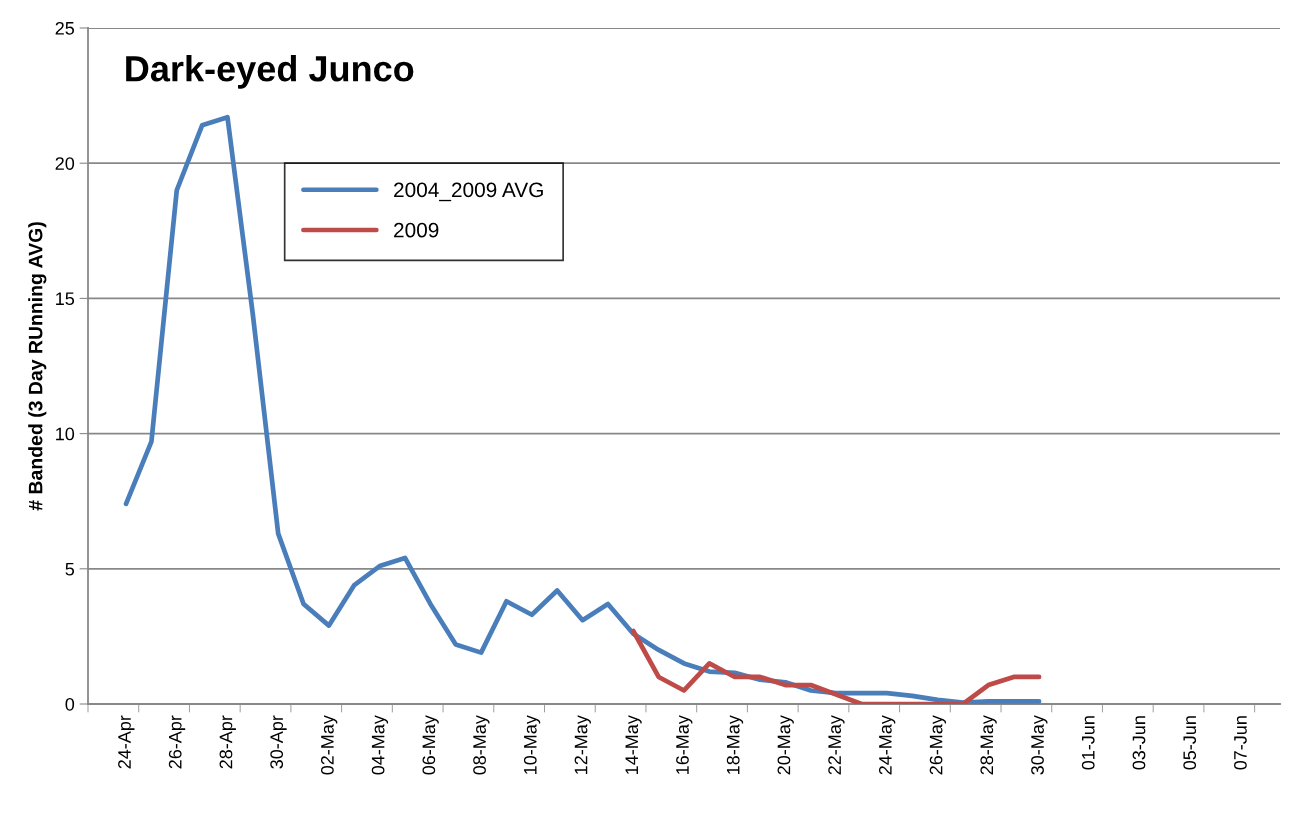  I want to click on x-tick-label: 01-Jun, so click(1088, 743).